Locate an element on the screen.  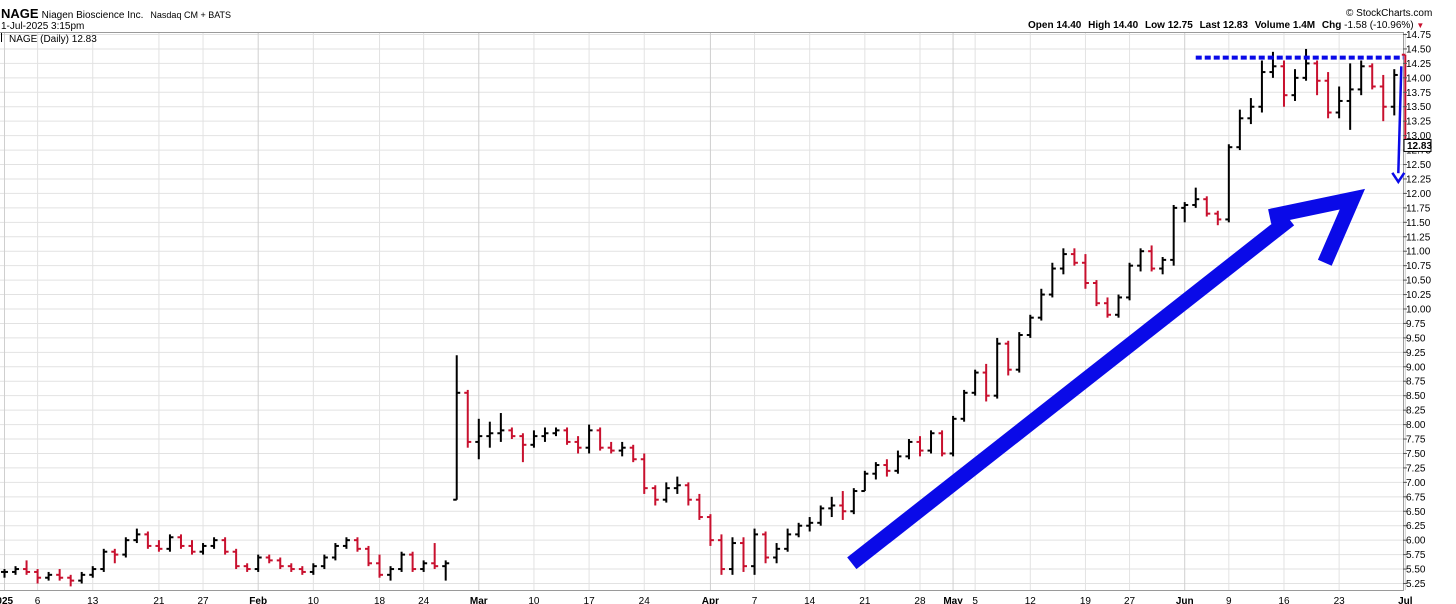
x-tick-label-22: 27 is located at coordinates (1130, 600).